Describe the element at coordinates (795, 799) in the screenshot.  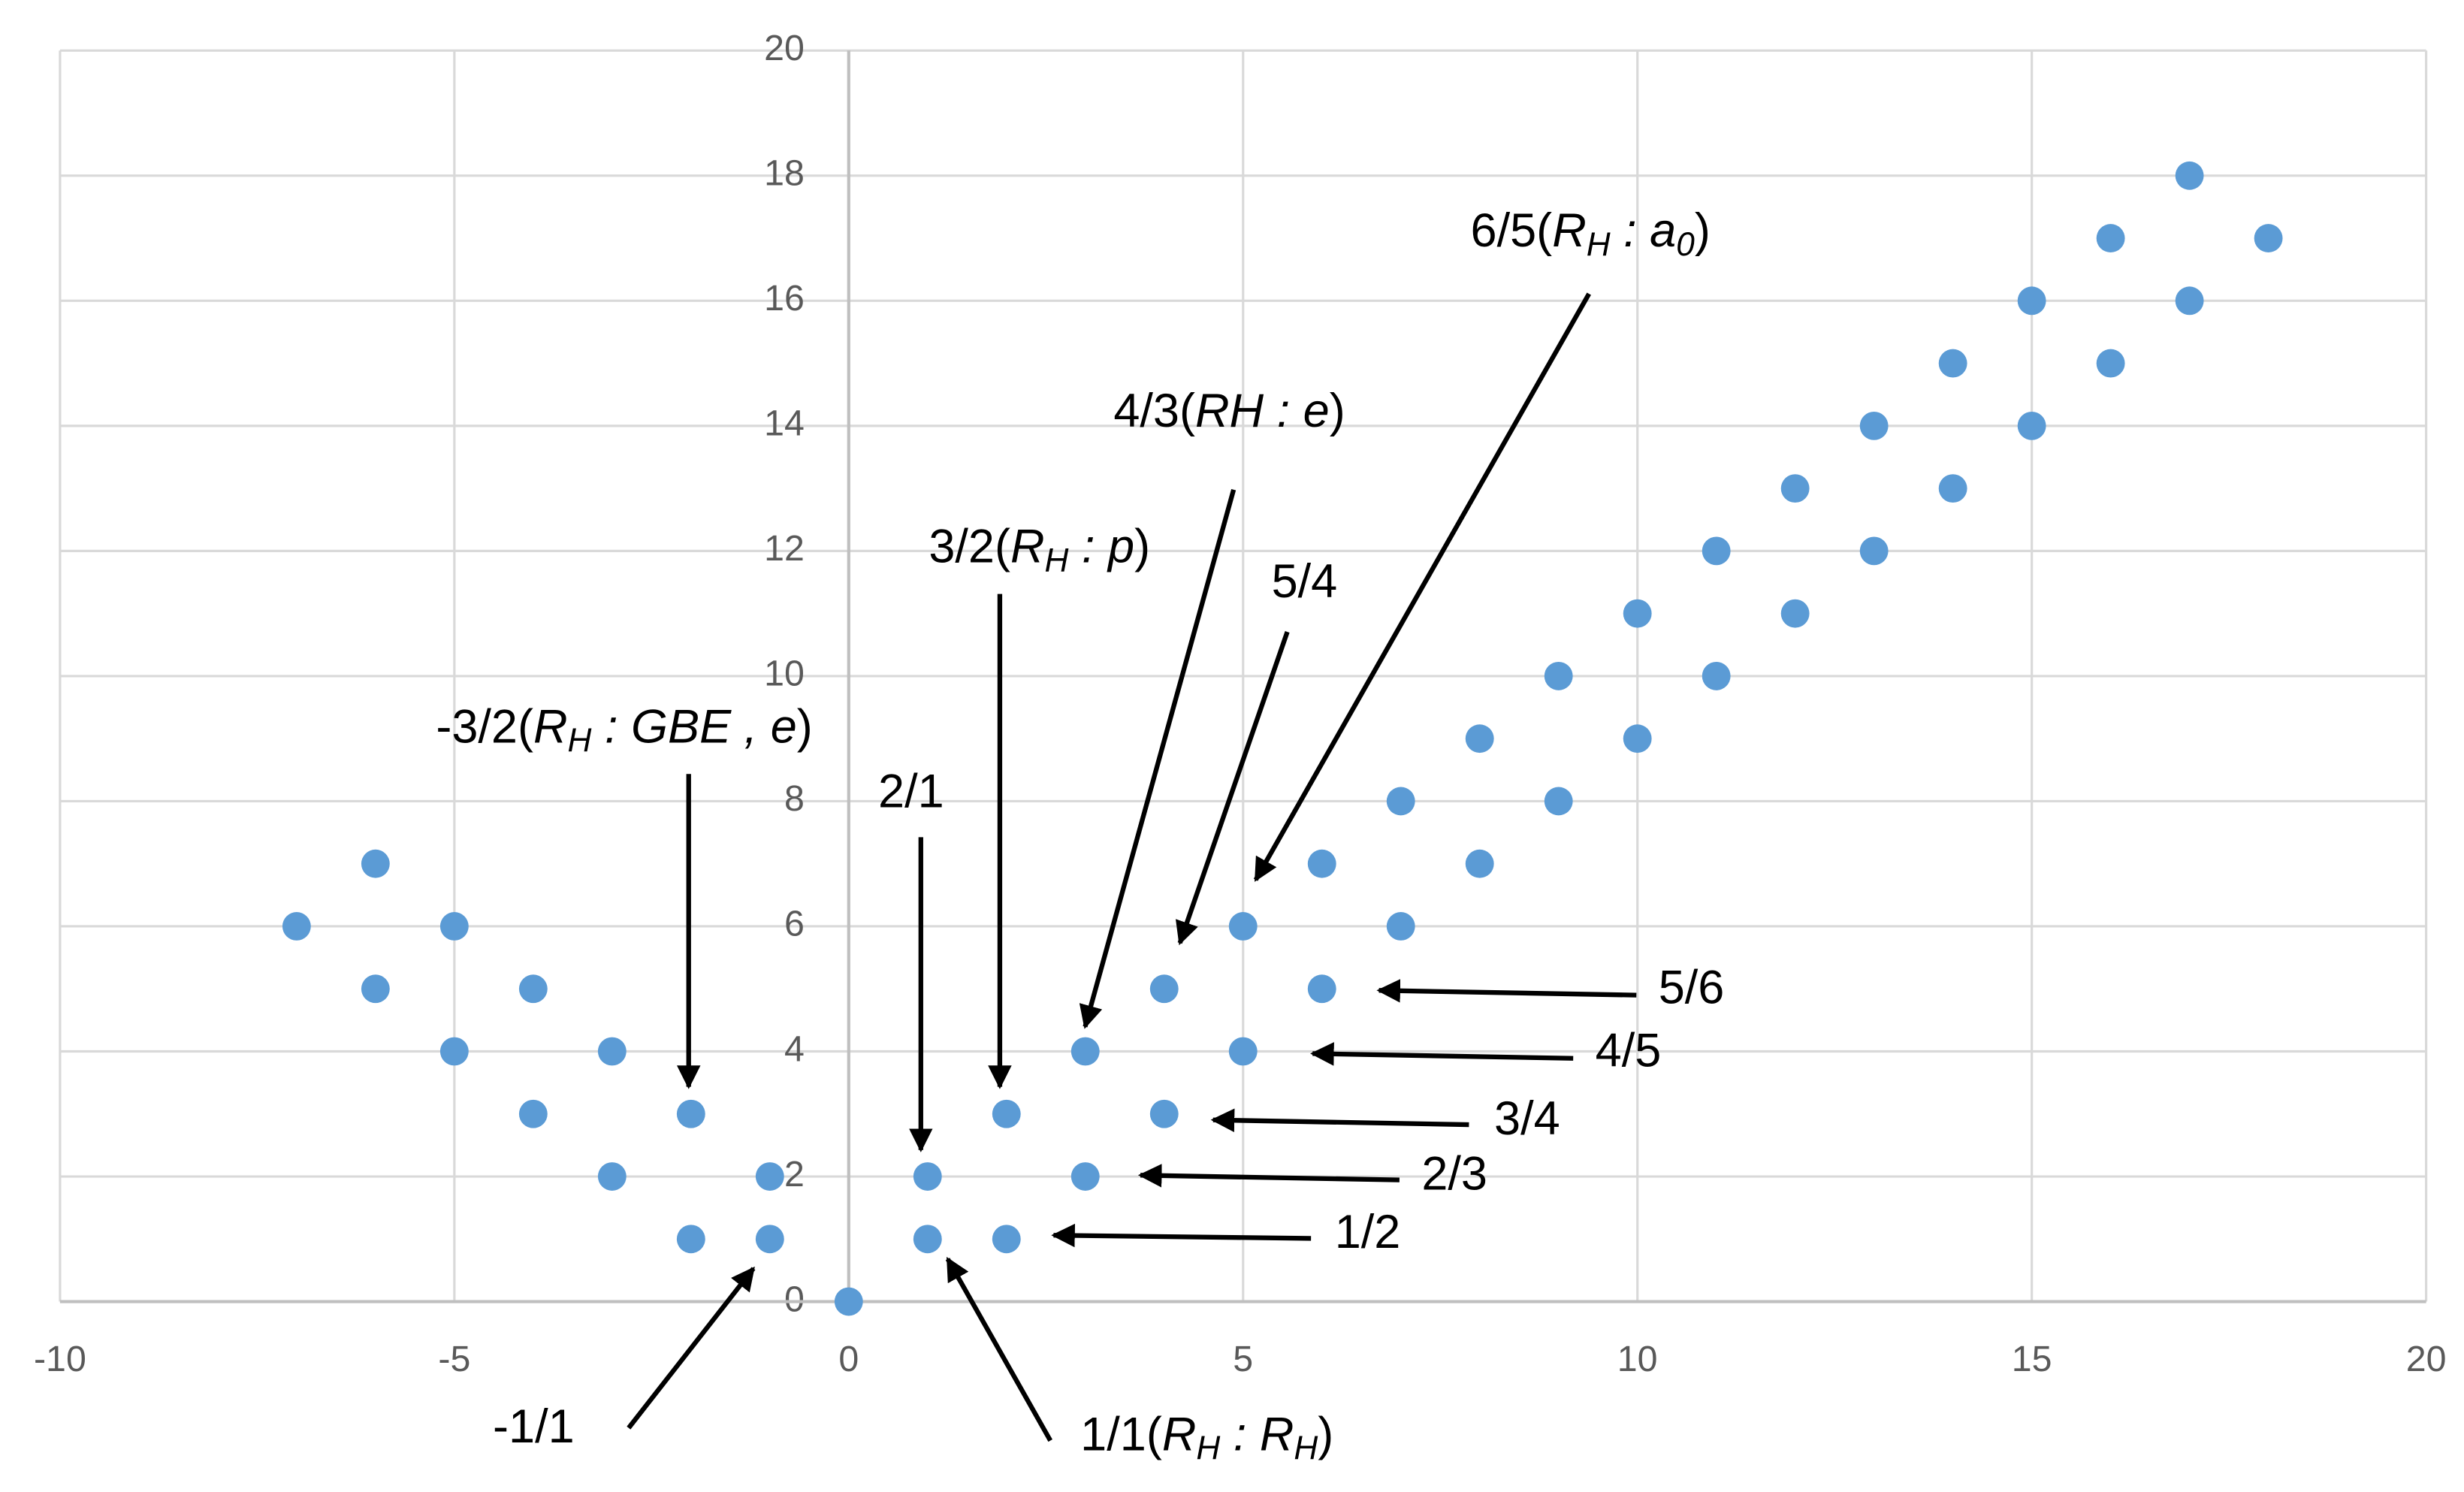
I see `y-tick-label: 8` at that location.